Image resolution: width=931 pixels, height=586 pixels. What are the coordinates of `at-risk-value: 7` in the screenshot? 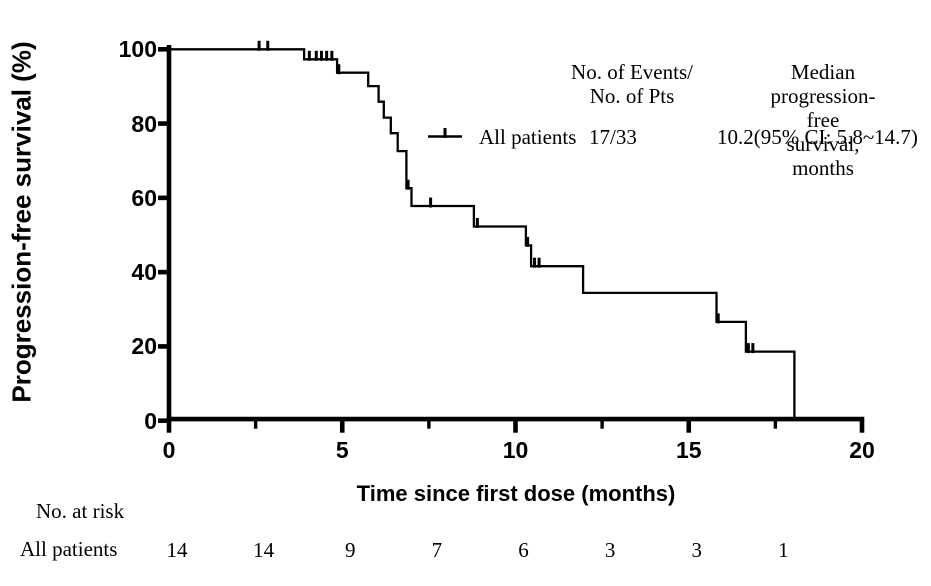 It's located at (437, 550).